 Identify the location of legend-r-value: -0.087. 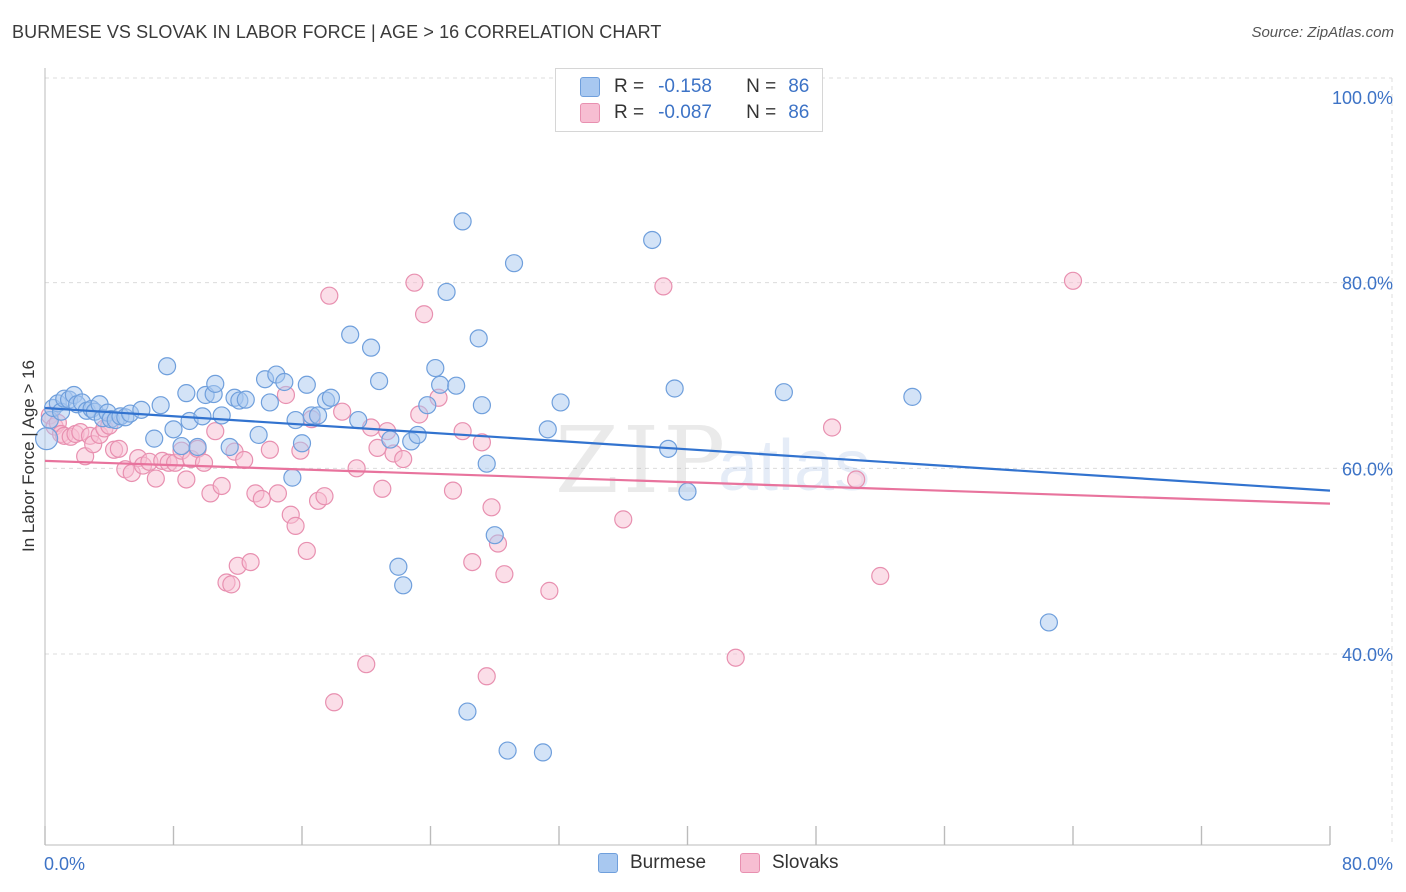
(685, 112).